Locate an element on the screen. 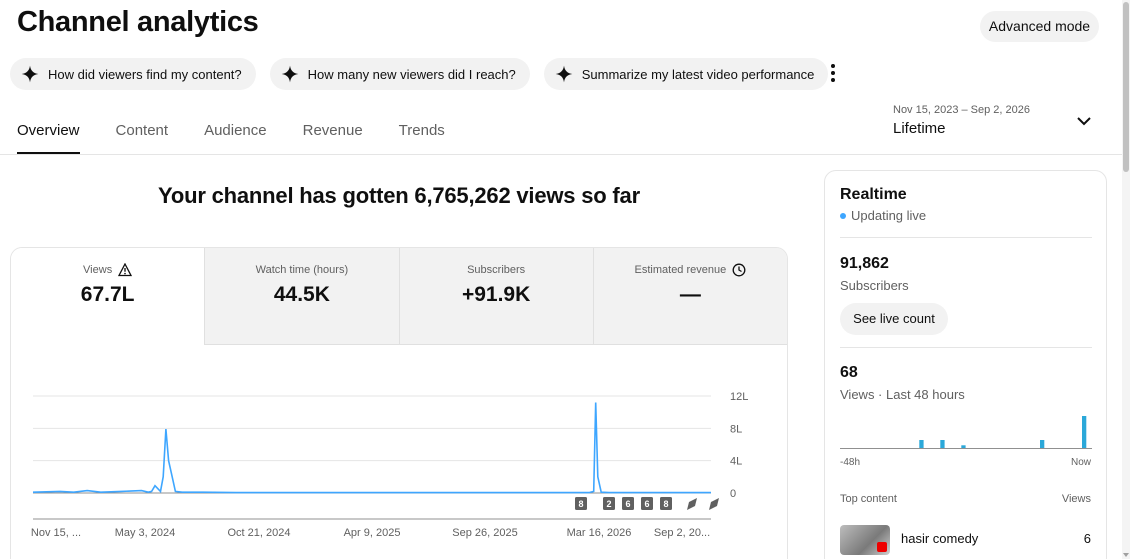 This screenshot has height=559, width=1130. date-range-selector: Nov 15, 2023 – Sep 2, 2026 Lifetime is located at coordinates (995, 124).